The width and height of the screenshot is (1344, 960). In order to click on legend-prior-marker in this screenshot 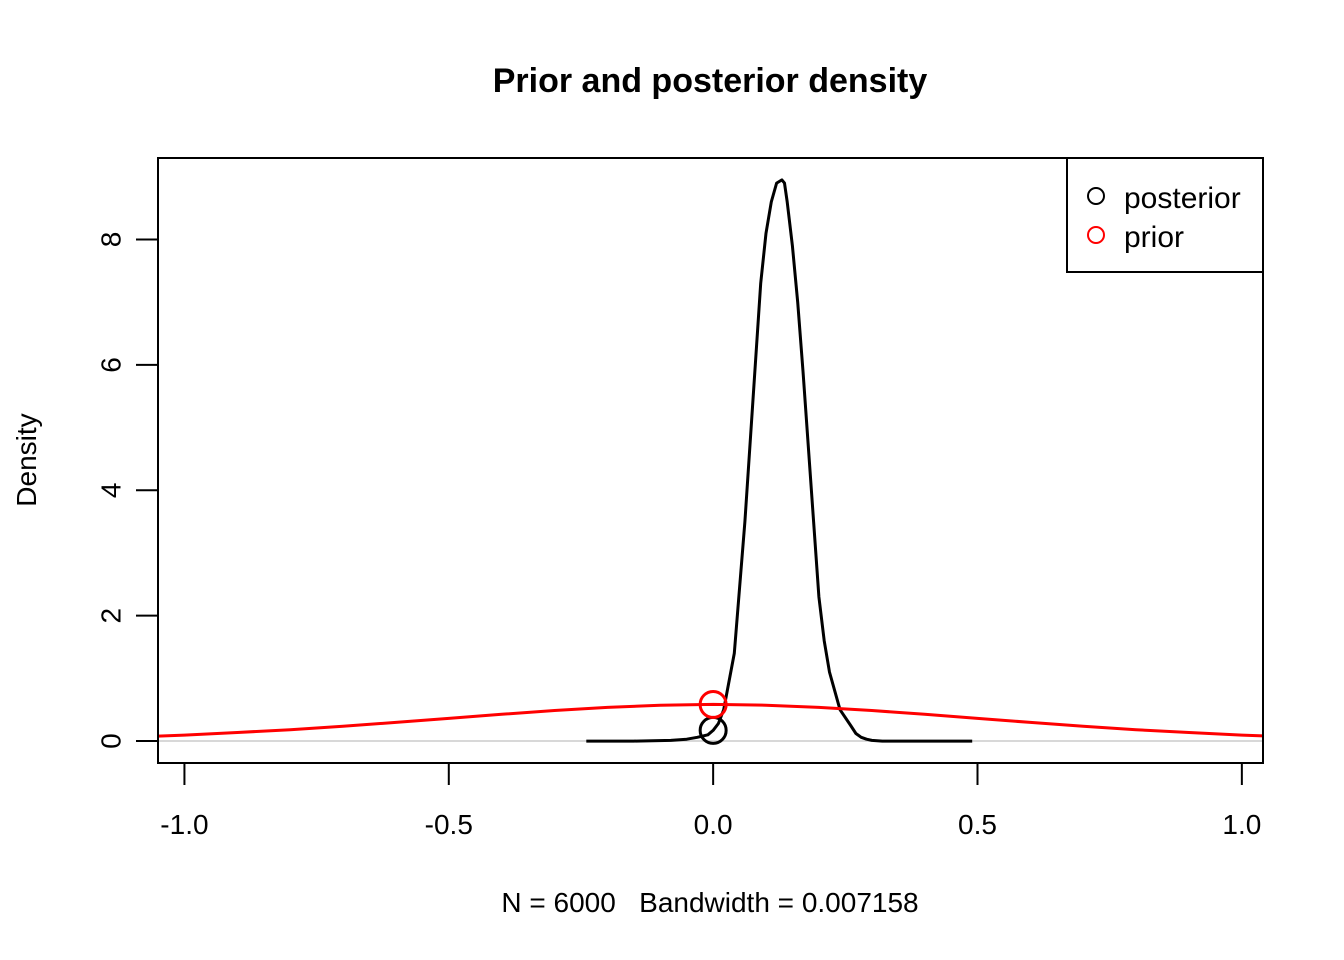, I will do `click(1096, 235)`.